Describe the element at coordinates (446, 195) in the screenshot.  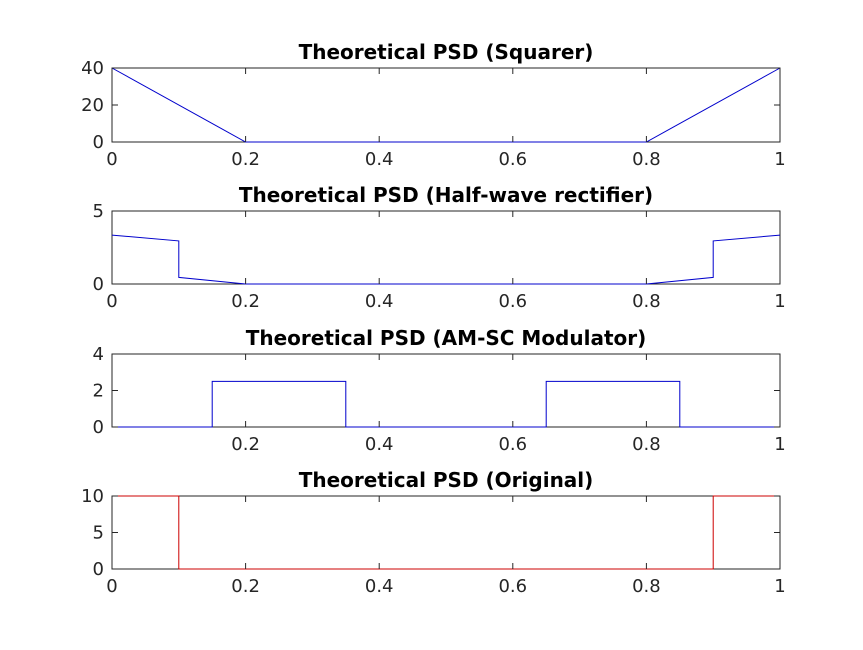
I see `subplot-title: Theoretical PSD (Half-wave rectifier)` at that location.